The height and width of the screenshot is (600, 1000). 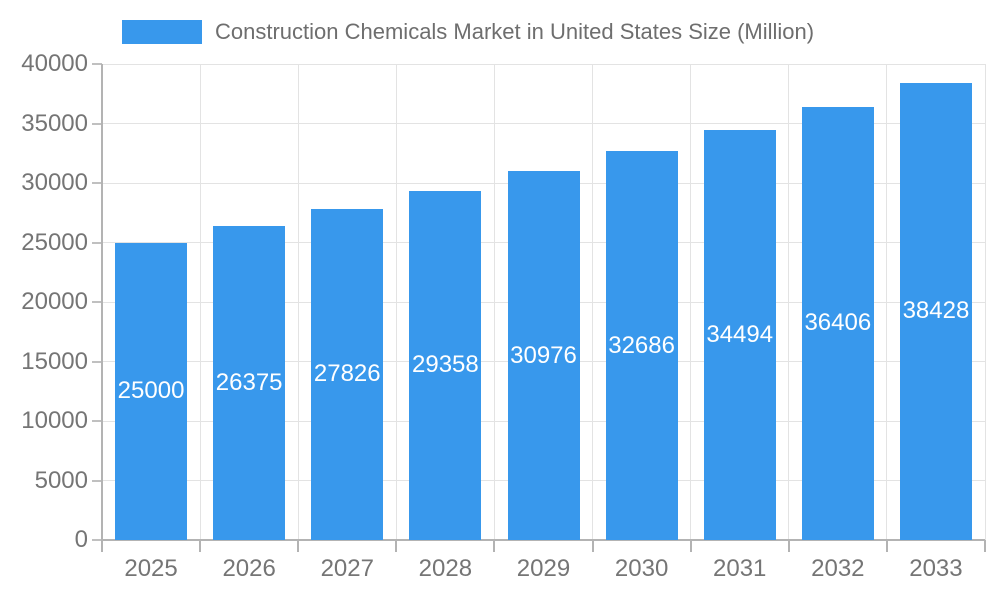 What do you see at coordinates (54, 420) in the screenshot?
I see `y-axis-label: 10000` at bounding box center [54, 420].